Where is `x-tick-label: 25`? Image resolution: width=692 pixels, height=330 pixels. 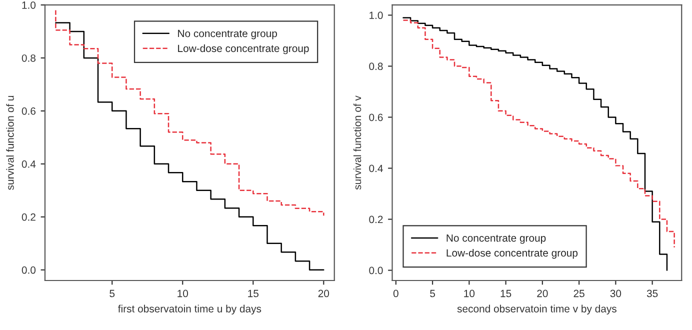
x-tick-label: 25 is located at coordinates (579, 294).